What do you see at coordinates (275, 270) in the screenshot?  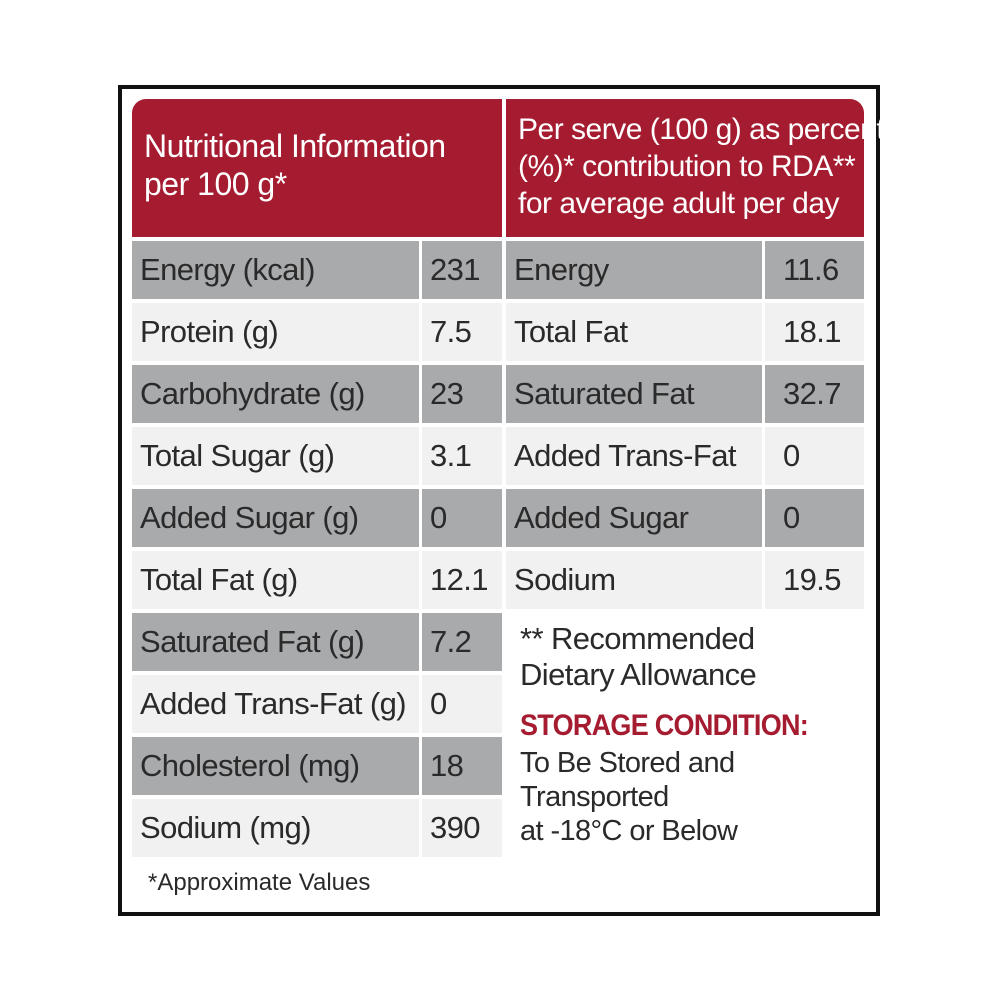 I see `nutrient-label: Energy (kcal)` at bounding box center [275, 270].